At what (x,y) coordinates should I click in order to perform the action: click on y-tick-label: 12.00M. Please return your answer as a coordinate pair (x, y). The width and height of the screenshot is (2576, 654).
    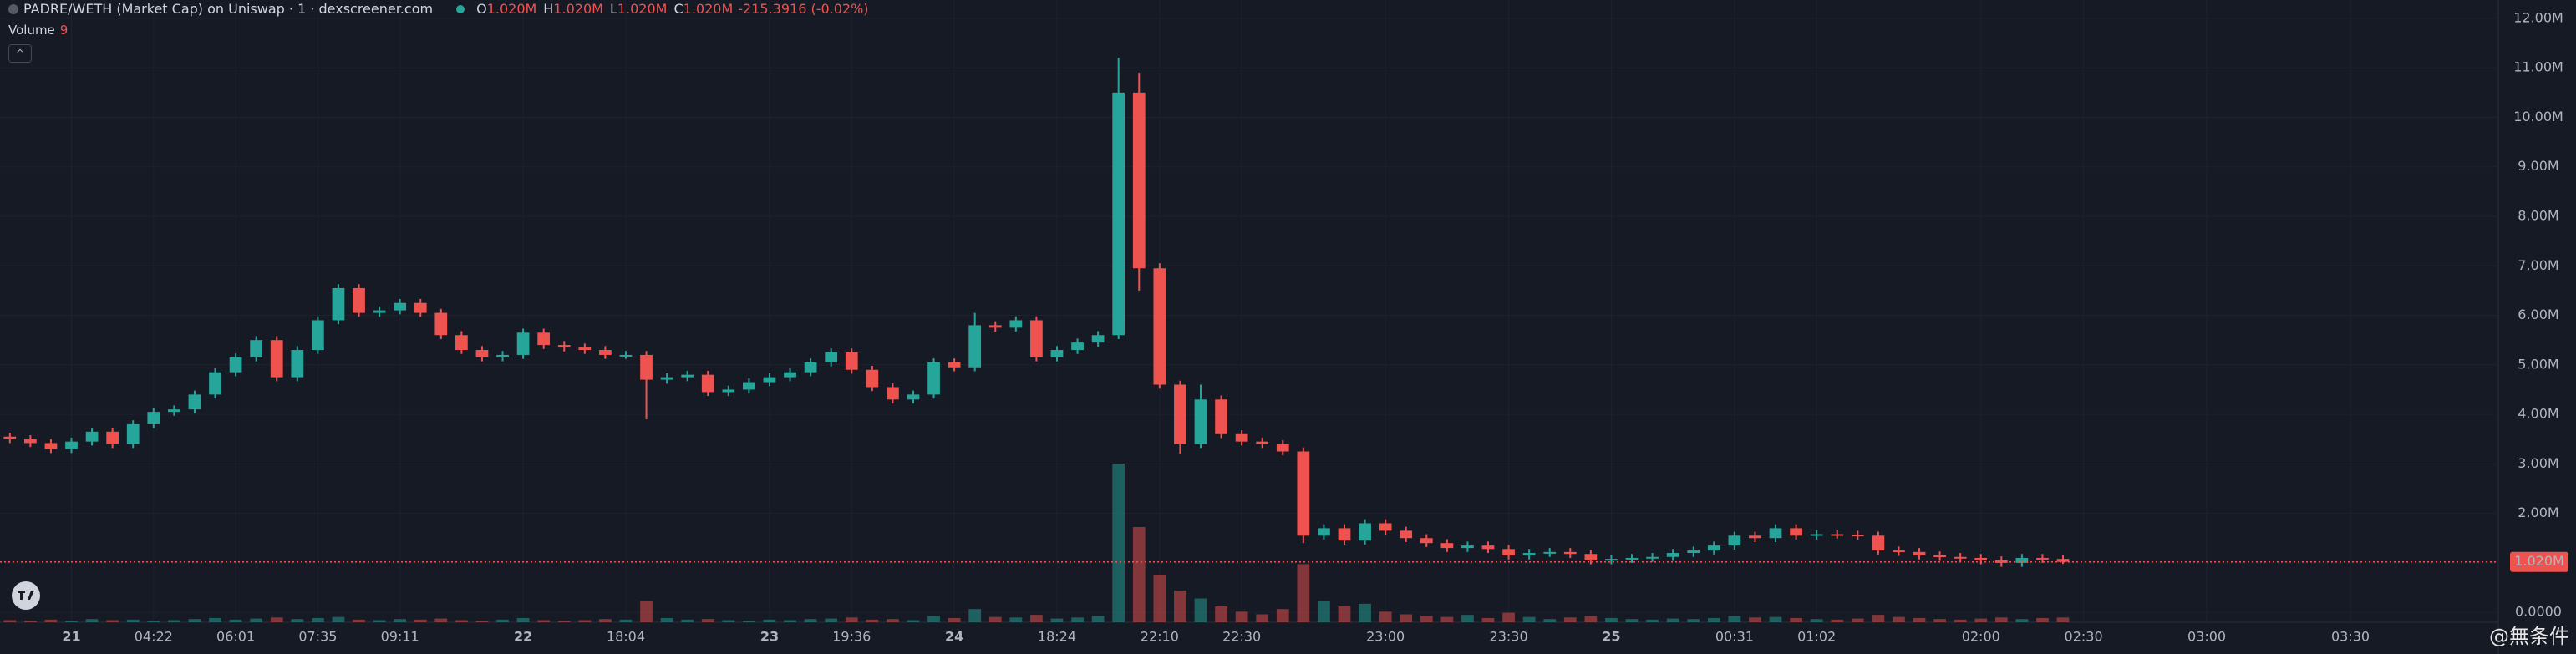
    Looking at the image, I should click on (2538, 17).